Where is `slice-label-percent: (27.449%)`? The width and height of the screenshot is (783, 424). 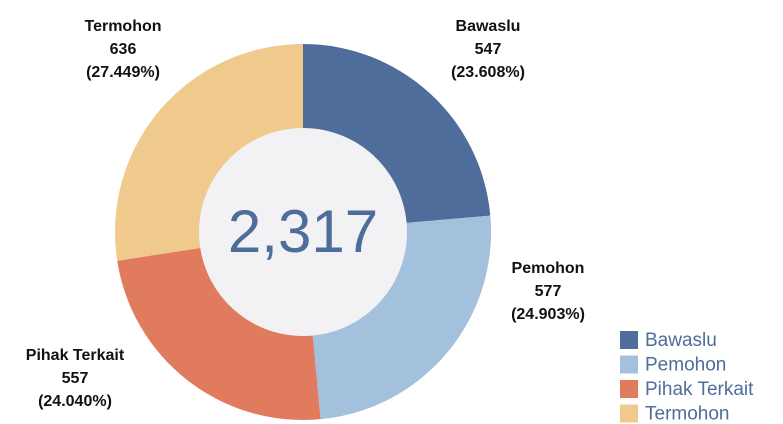
slice-label-percent: (27.449%) is located at coordinates (123, 72).